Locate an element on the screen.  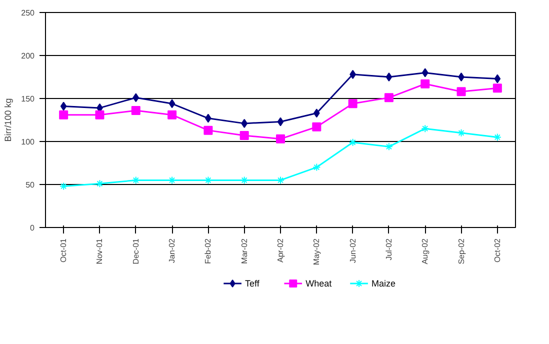
legend-label: Wheat is located at coordinates (319, 283).